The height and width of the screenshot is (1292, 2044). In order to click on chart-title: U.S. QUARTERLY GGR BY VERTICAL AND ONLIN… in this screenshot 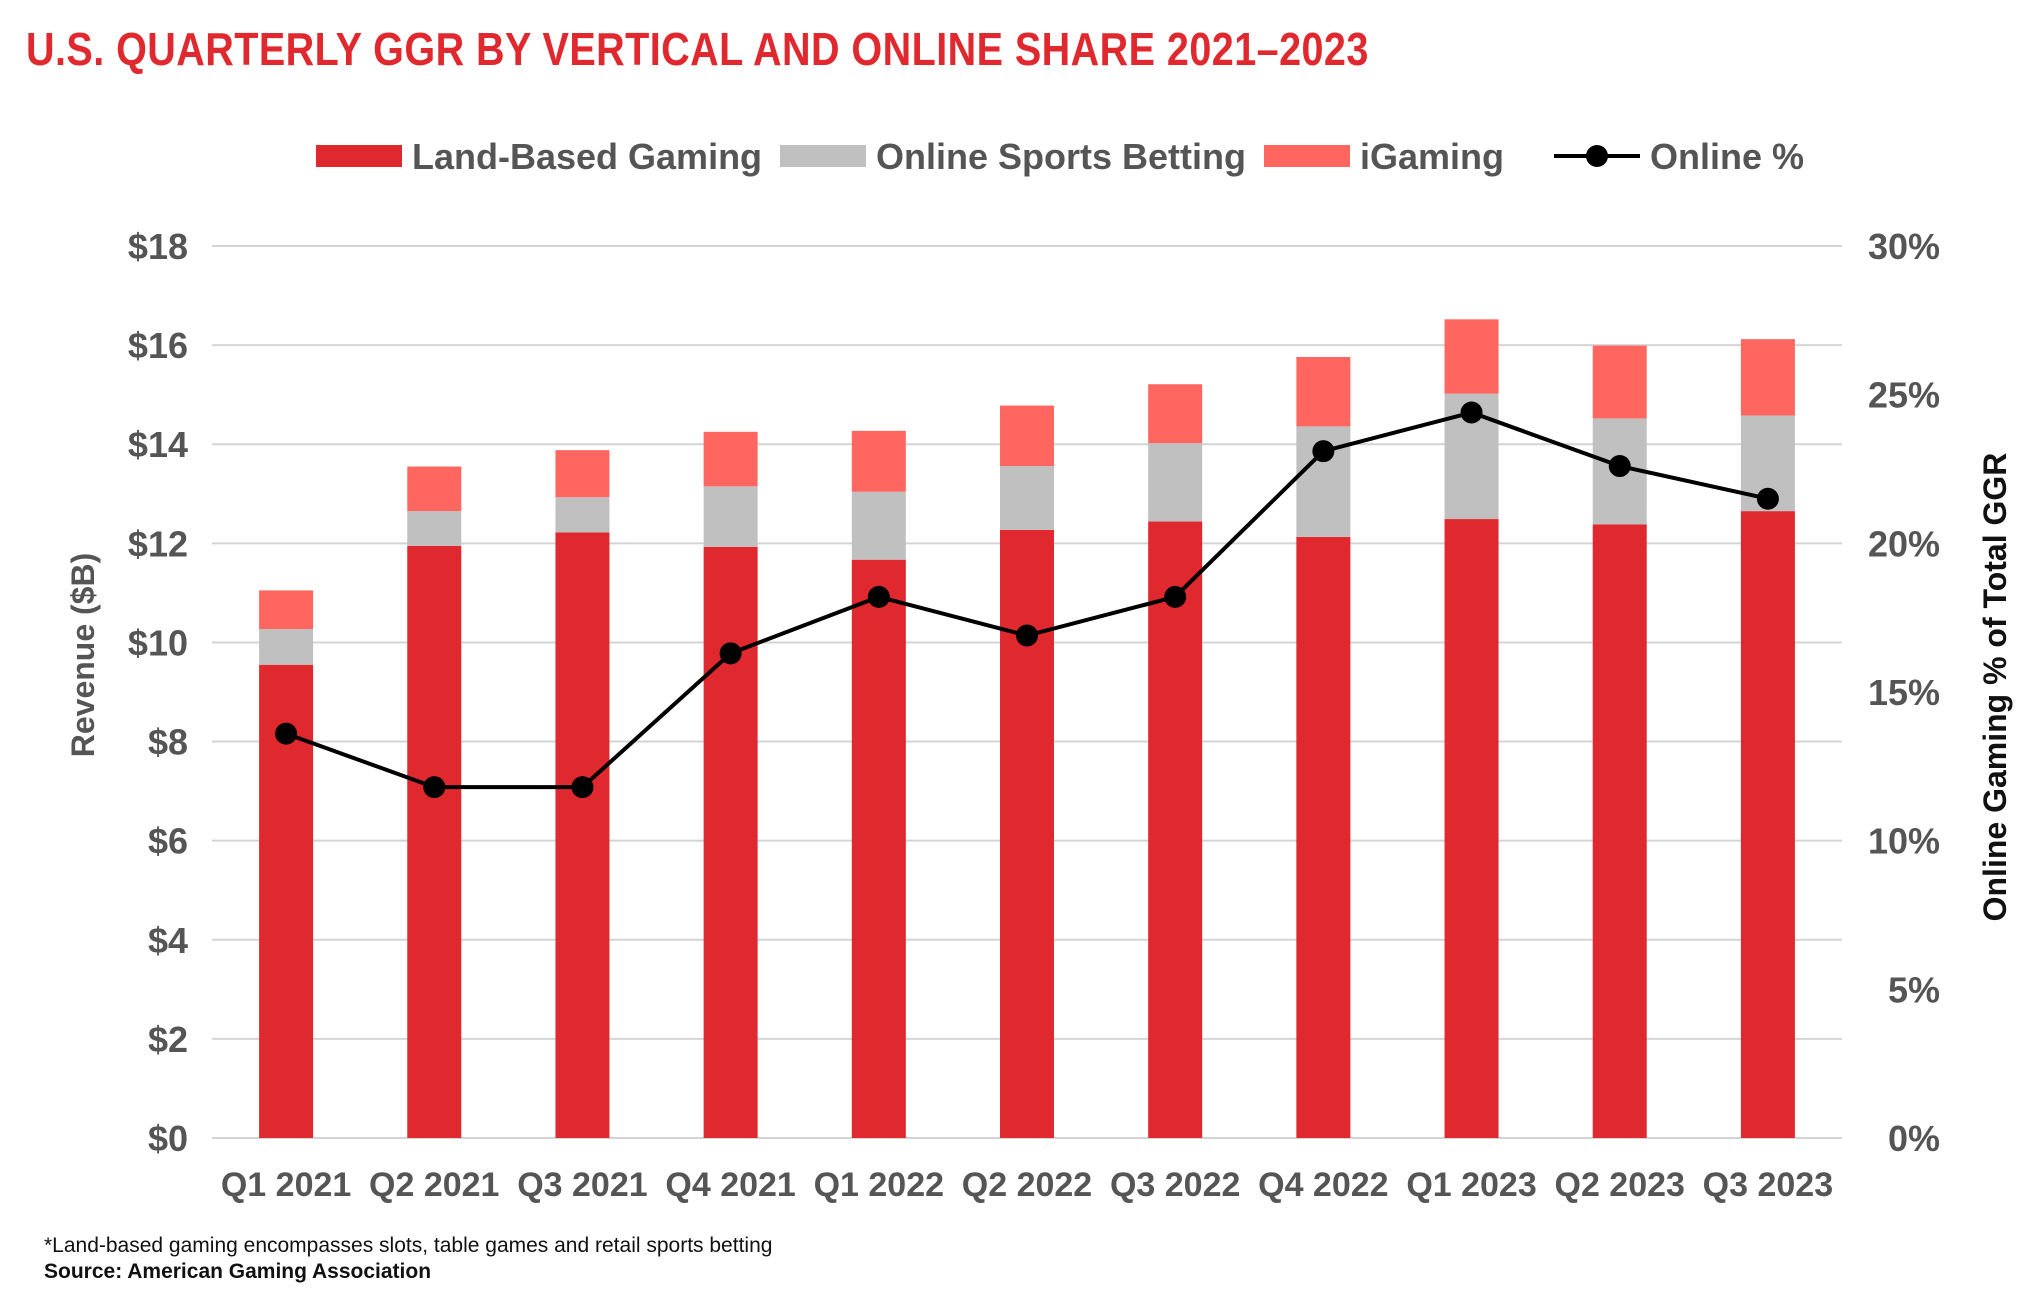, I will do `click(697, 49)`.